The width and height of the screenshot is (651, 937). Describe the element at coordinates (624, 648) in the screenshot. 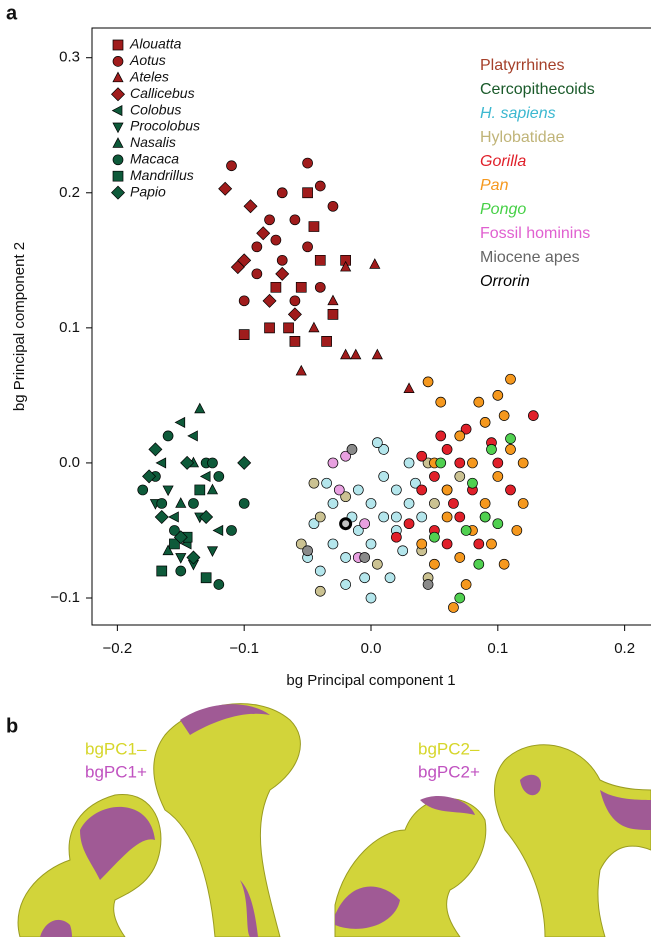

I see `x-tick-label: 0.2` at that location.